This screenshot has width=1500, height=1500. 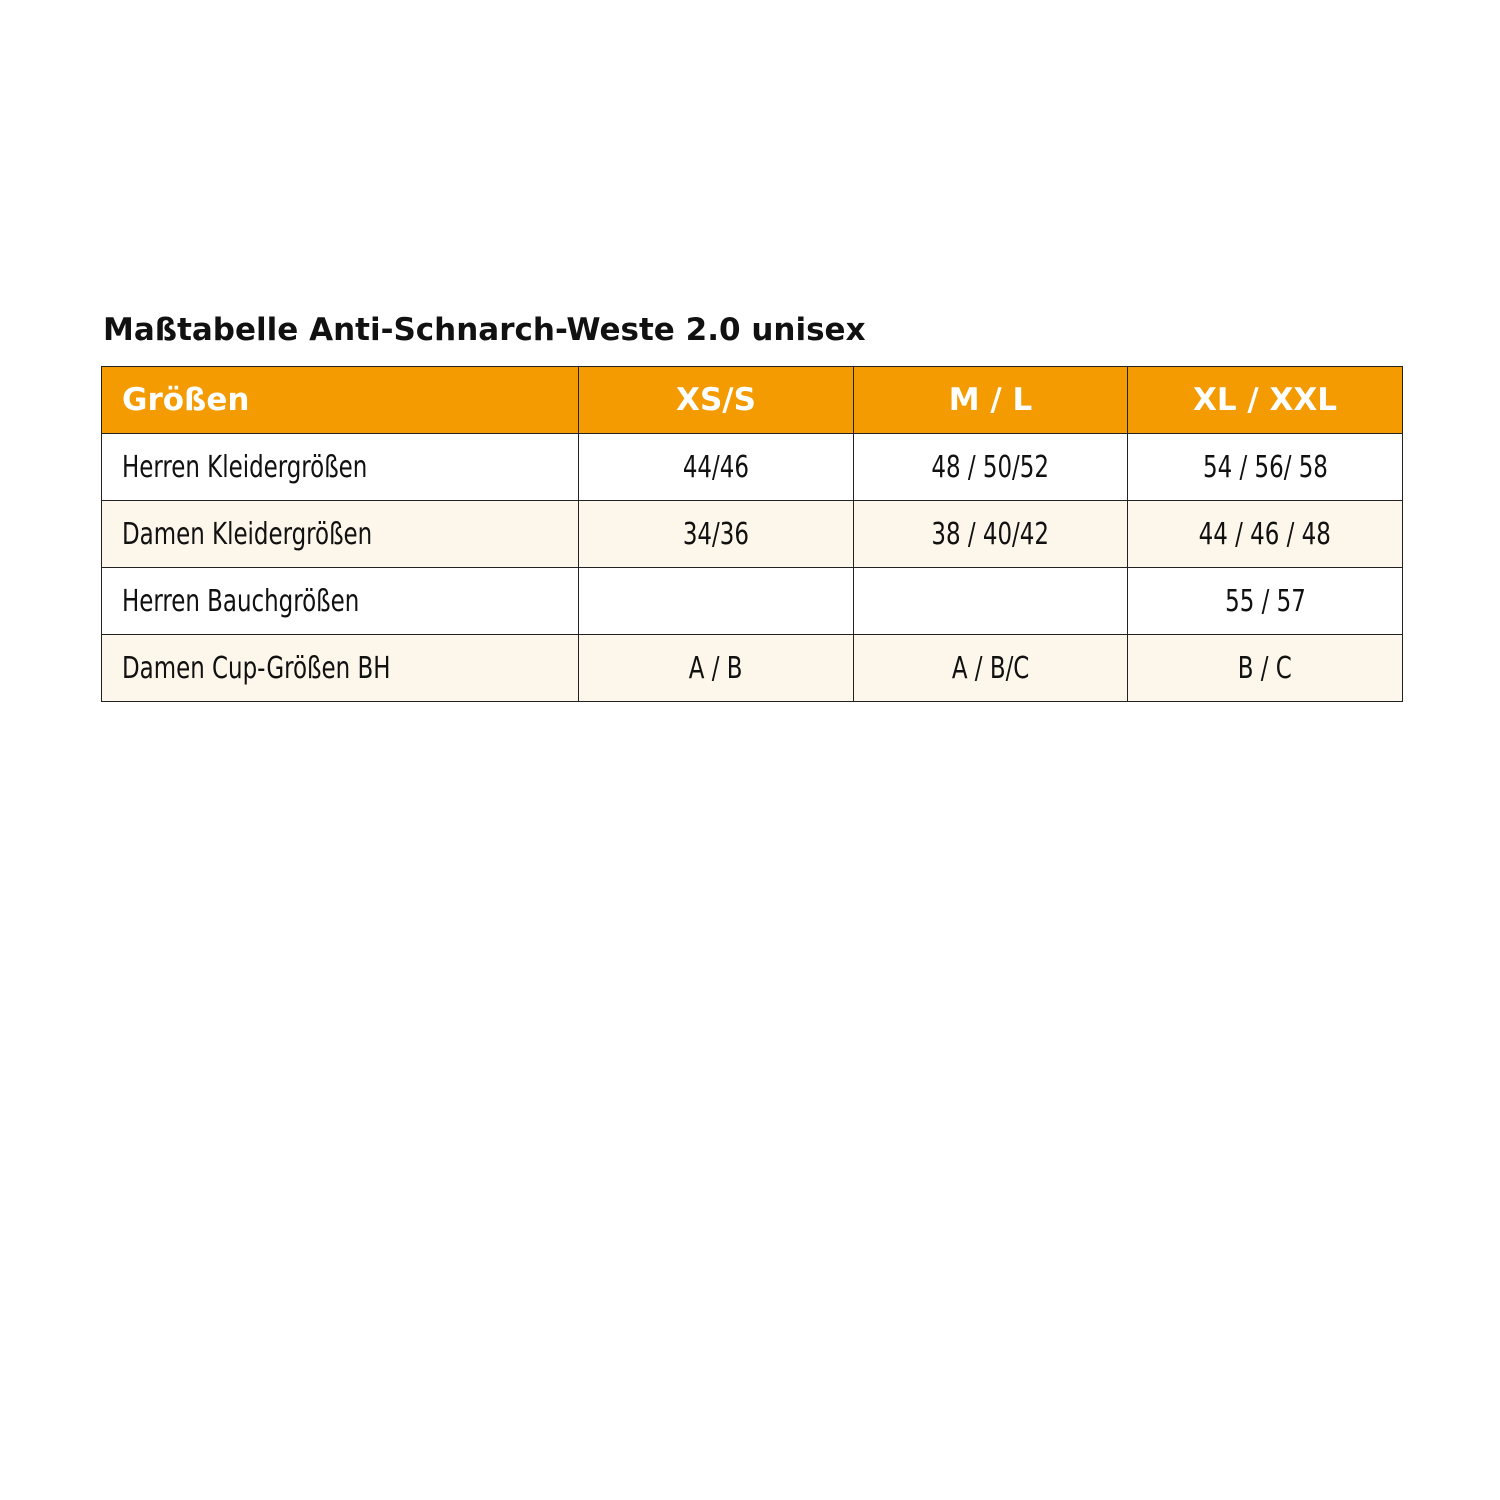 I want to click on table-header-row: Größen XS/S M / L XL / XXL, so click(x=752, y=400).